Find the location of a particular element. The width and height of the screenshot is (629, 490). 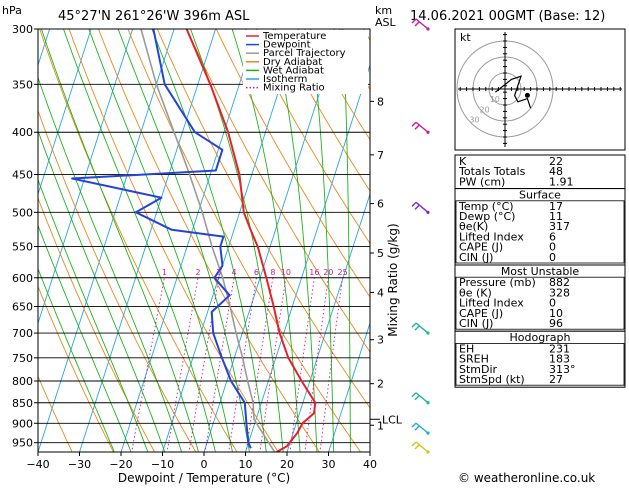

mixing-ratio-label: 10 is located at coordinates (286, 272).